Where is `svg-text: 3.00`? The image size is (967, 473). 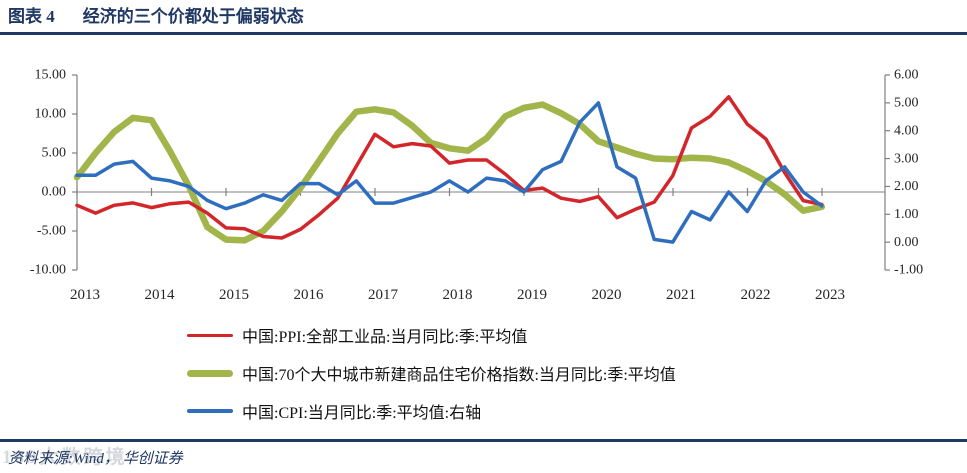 svg-text: 3.00 is located at coordinates (906, 158).